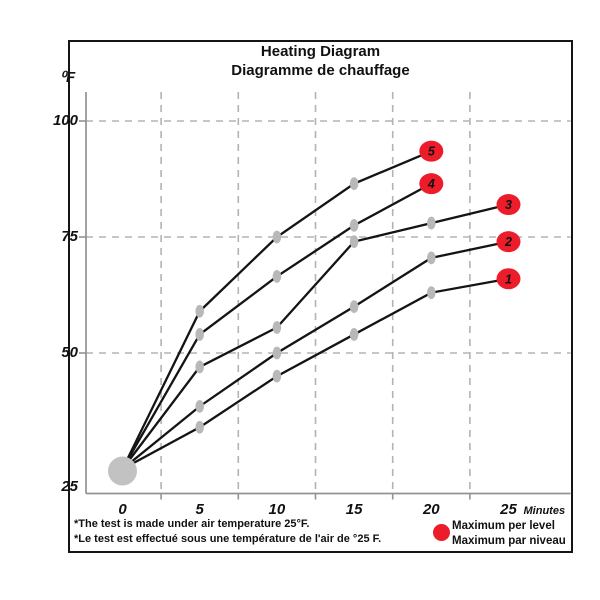 Image resolution: width=600 pixels, height=600 pixels. I want to click on chart-title-en: Heating Diagram, so click(320, 51).